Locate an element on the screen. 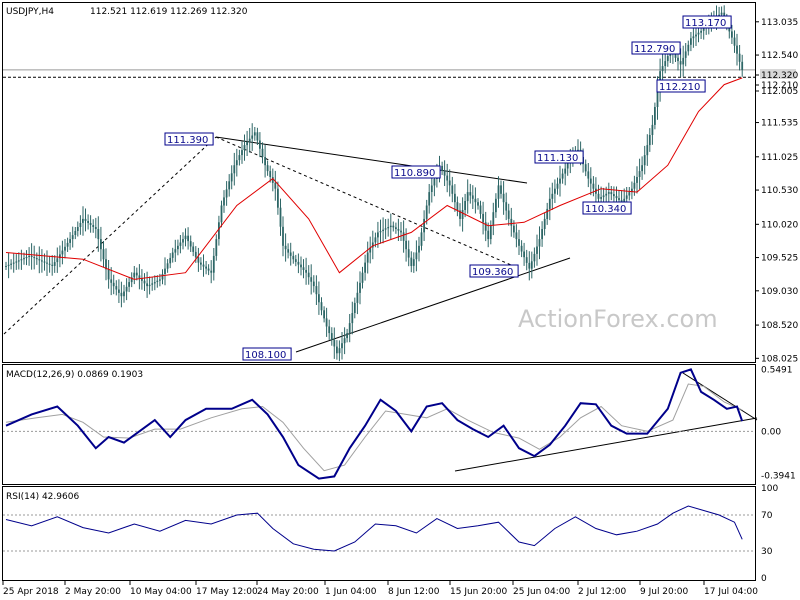 This screenshot has height=600, width=800. price-tick-label: 109.030 is located at coordinates (779, 292).